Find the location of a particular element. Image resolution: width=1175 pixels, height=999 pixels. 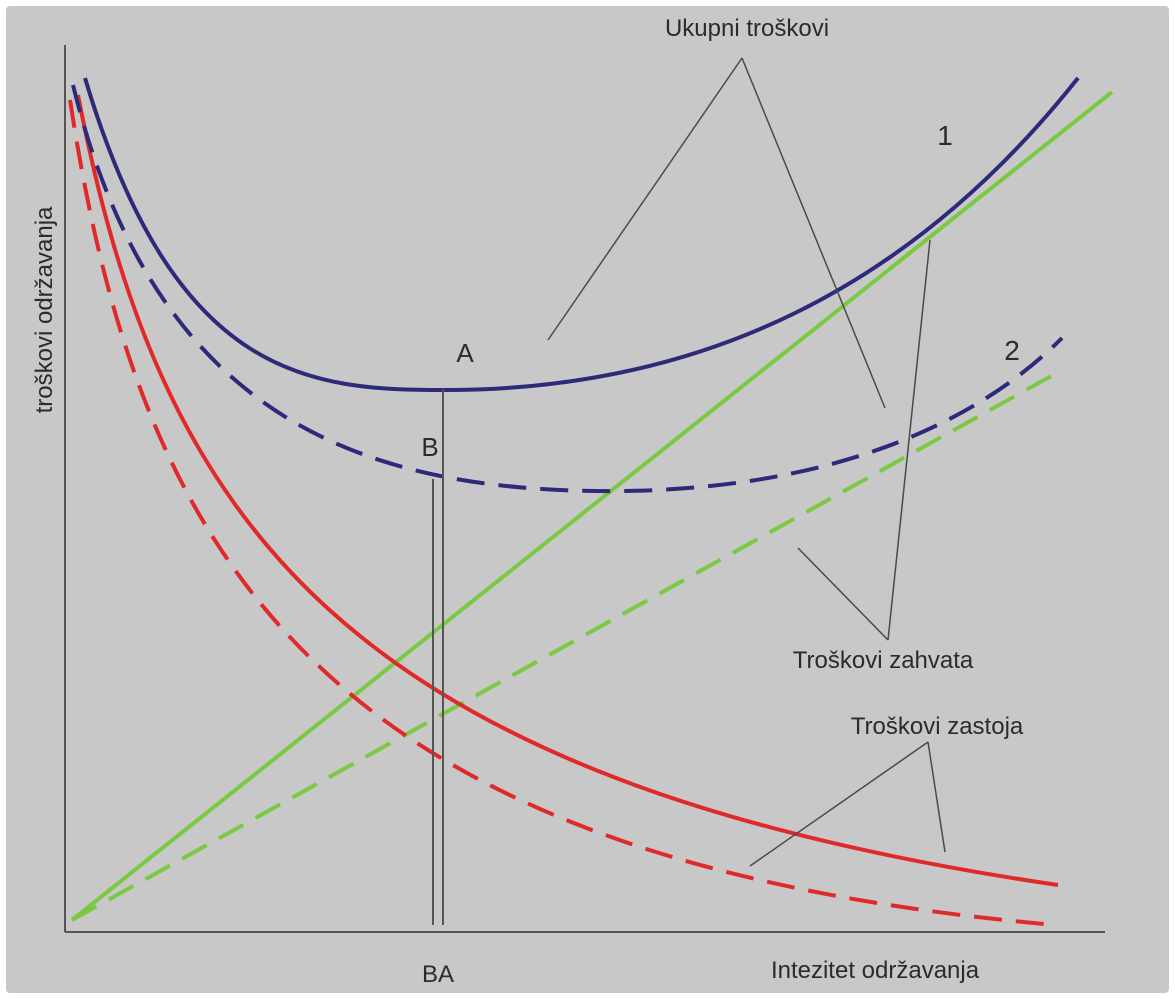

curve-1-label: 1 is located at coordinates (945, 135).